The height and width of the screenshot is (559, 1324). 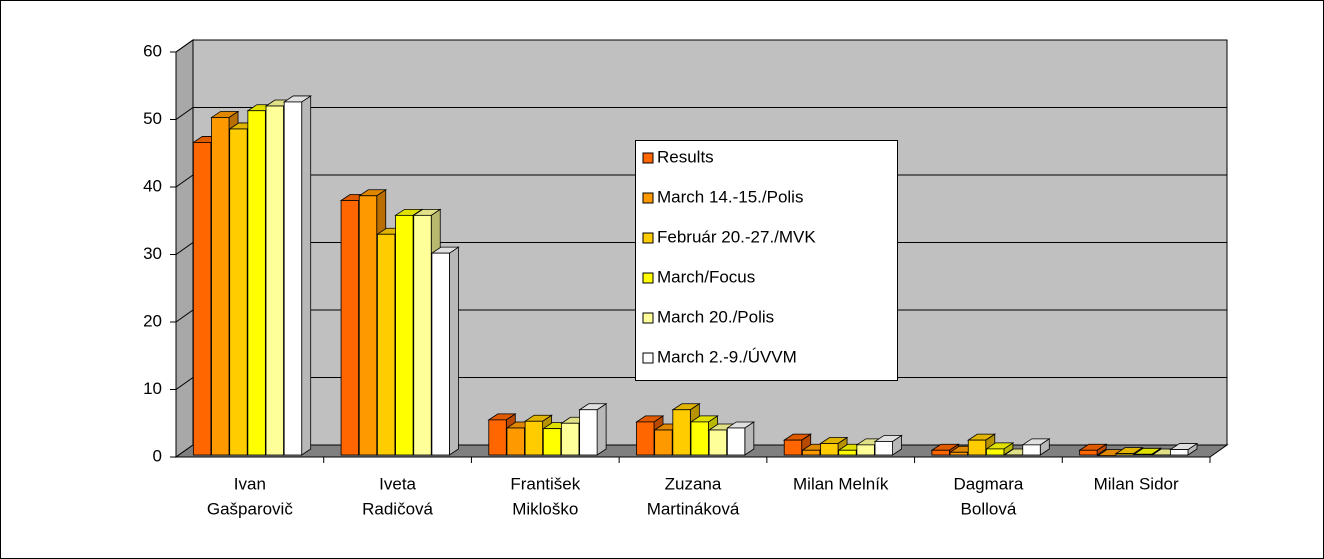 What do you see at coordinates (841, 483) in the screenshot?
I see `x-tick-label: Milan Melník` at bounding box center [841, 483].